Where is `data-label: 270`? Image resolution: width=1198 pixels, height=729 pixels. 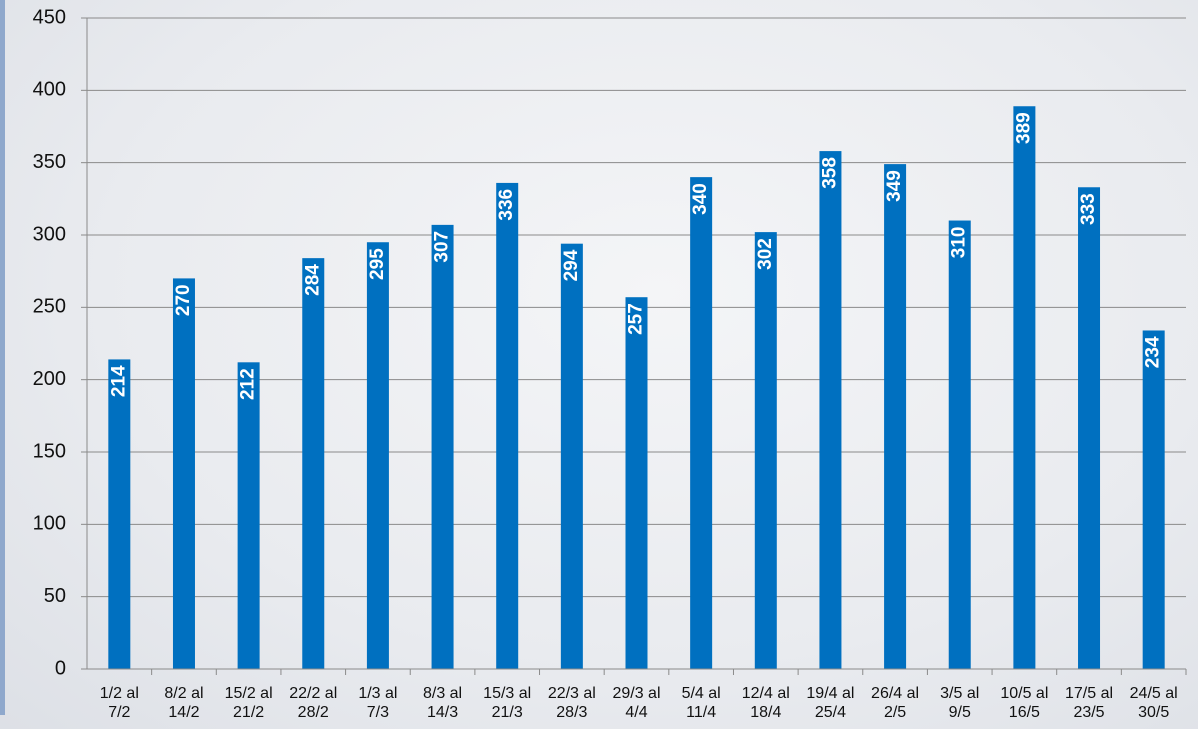
data-label: 270 is located at coordinates (183, 300).